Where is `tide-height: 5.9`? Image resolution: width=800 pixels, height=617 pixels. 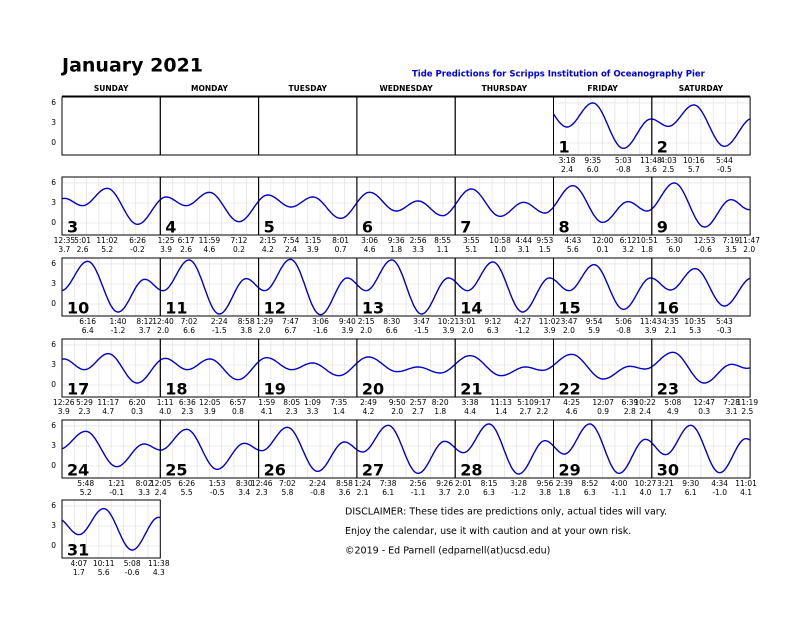
tide-height: 5.9 is located at coordinates (594, 330).